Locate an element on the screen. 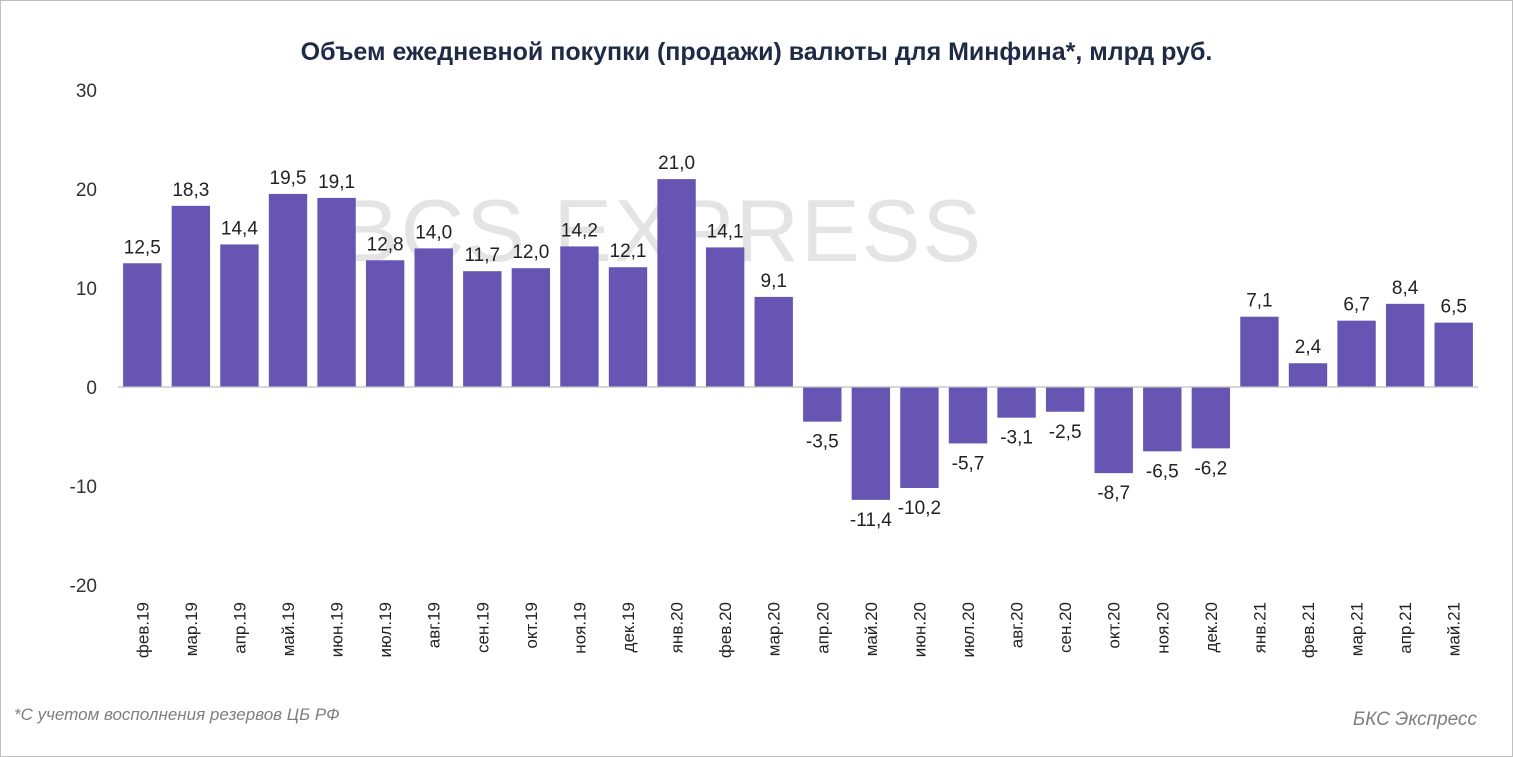  x-tick-label: окт.20 is located at coordinates (1114, 625).